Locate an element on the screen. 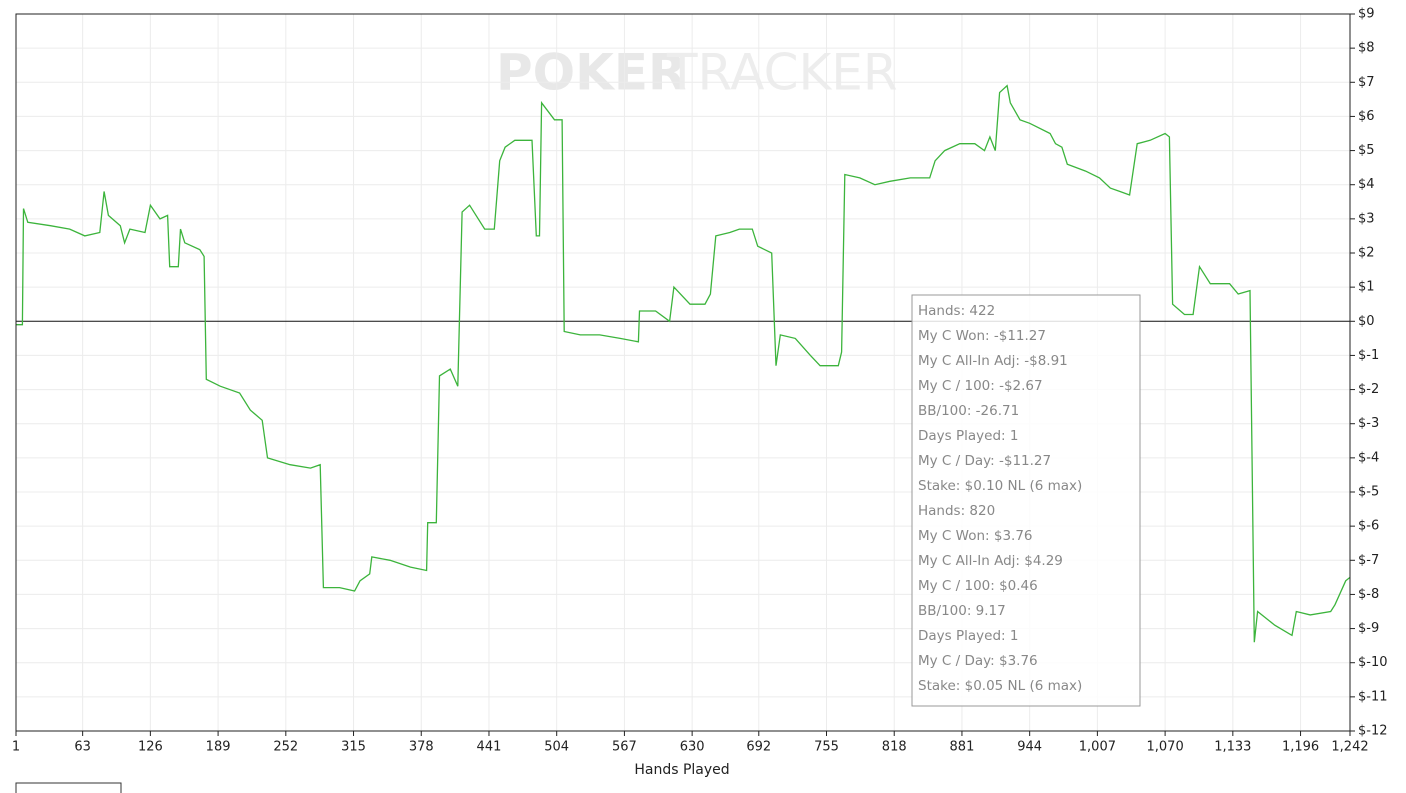 Image resolution: width=1406 pixels, height=793 pixels. tooltip-line: BB/100: -26.71 is located at coordinates (968, 411).